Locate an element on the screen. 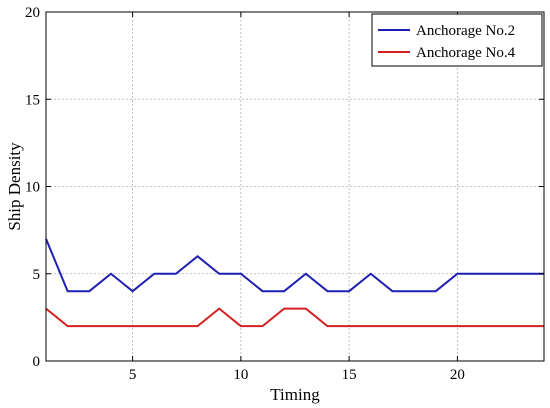  legend-label: Anchorage No.2 is located at coordinates (465, 31).